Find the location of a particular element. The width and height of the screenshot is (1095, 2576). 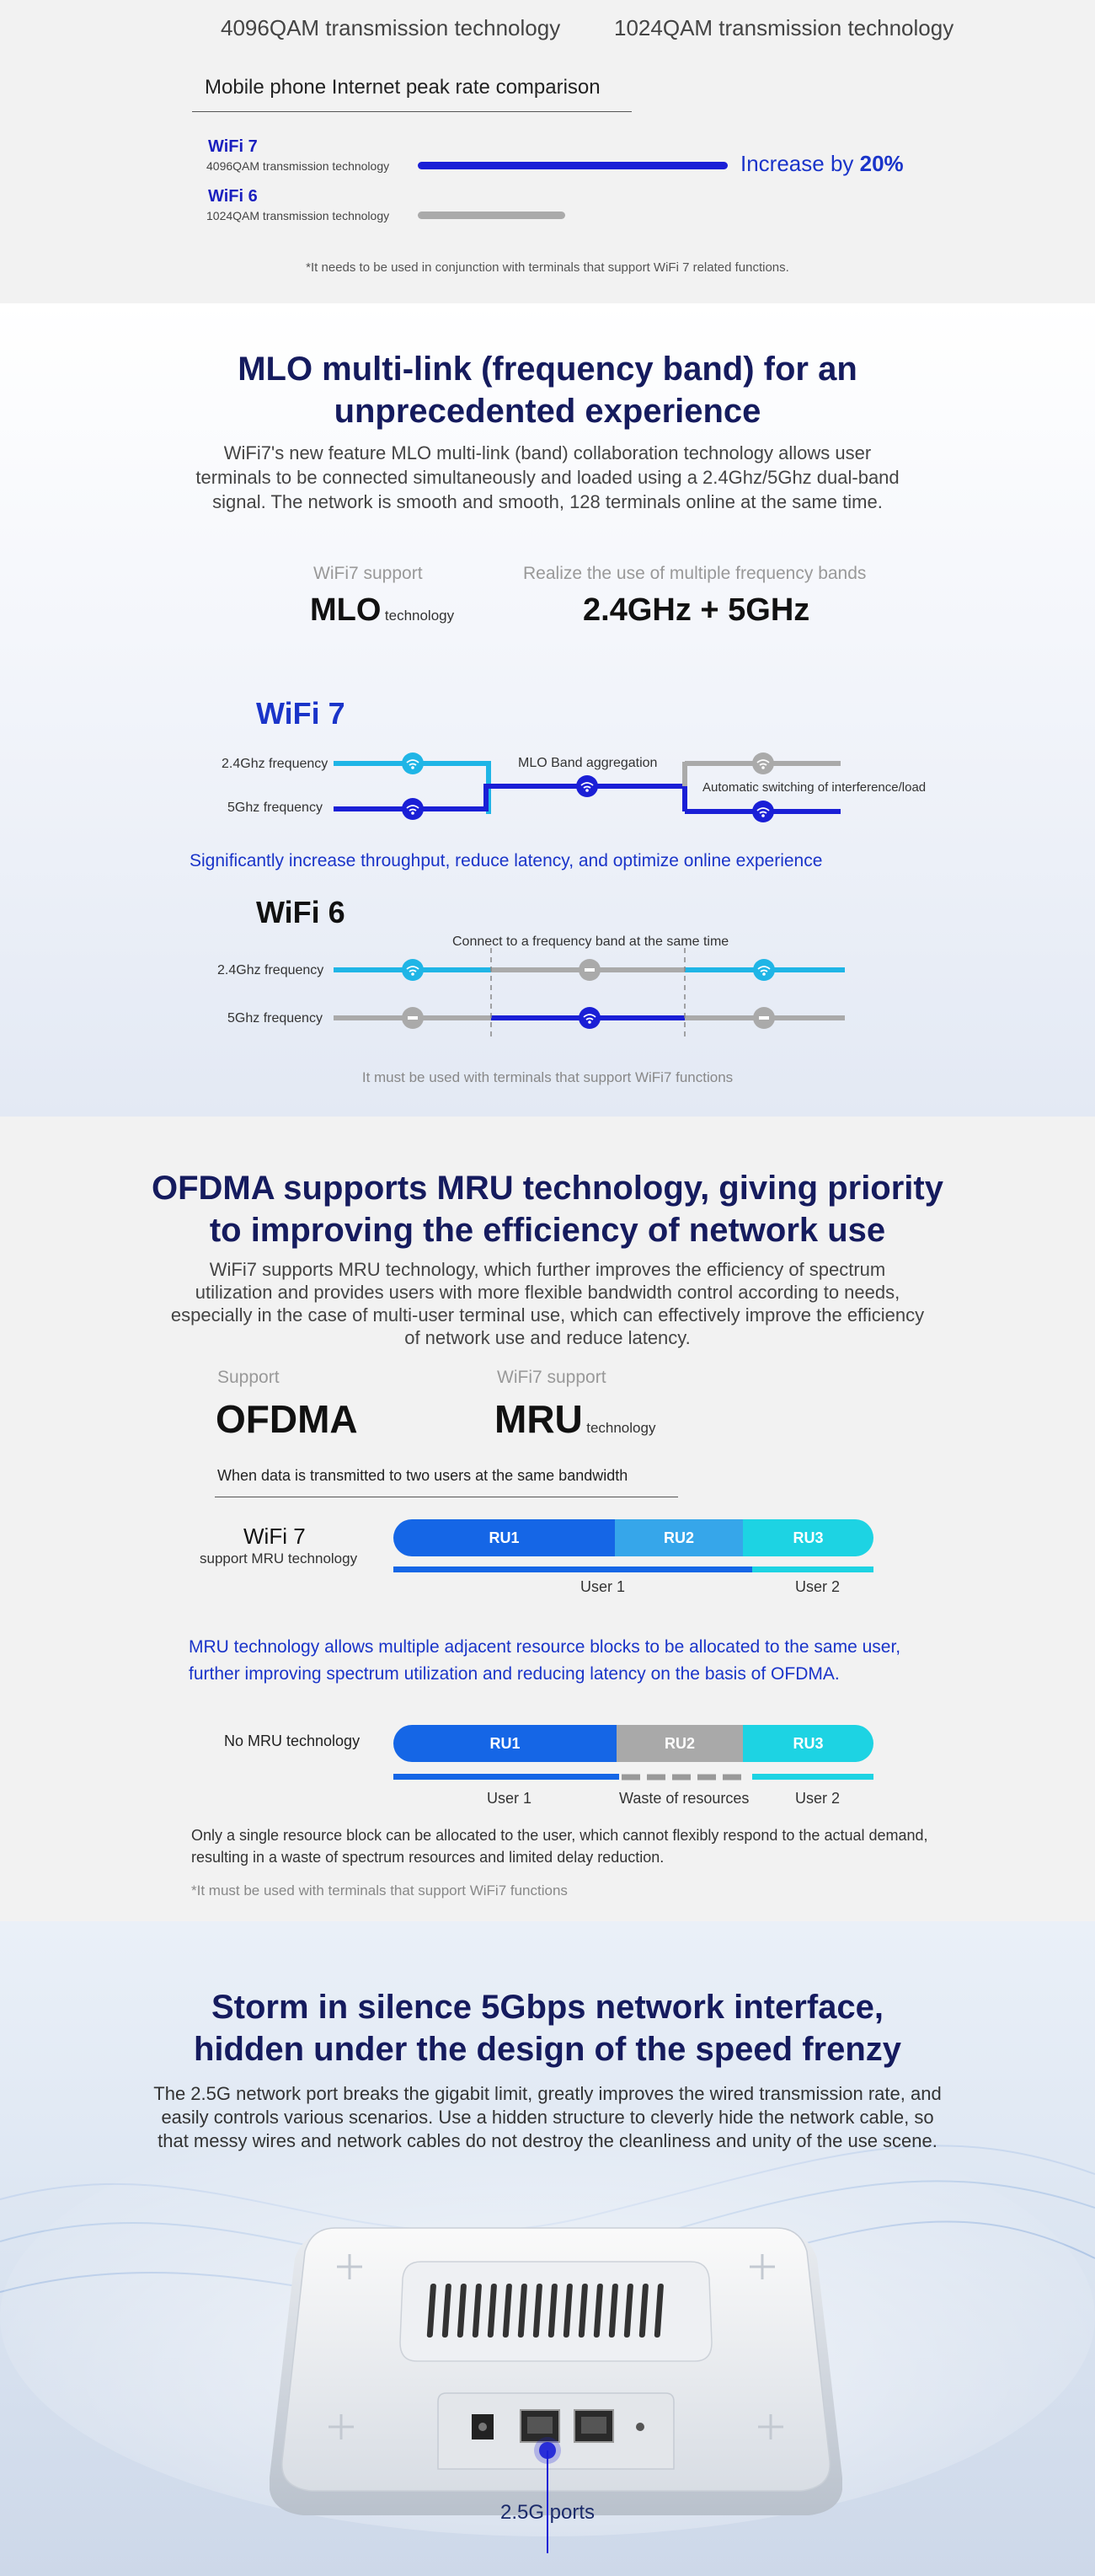

no-mru-ru3-block: RU3 is located at coordinates (808, 1744).